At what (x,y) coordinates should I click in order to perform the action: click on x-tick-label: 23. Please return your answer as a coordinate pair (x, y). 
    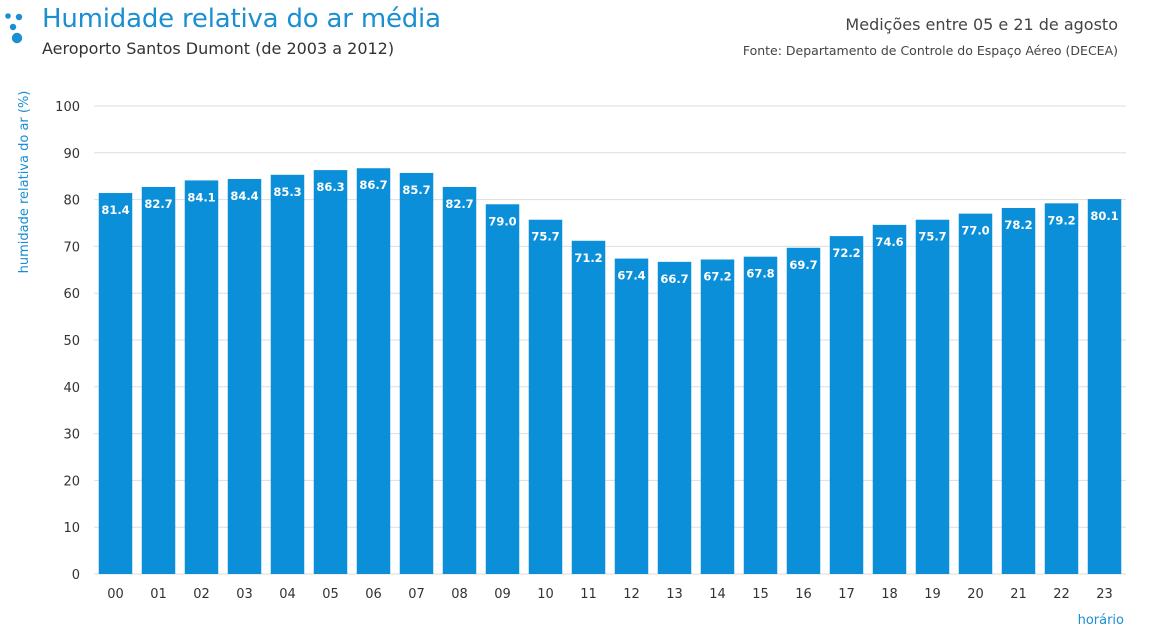
    Looking at the image, I should click on (1104, 594).